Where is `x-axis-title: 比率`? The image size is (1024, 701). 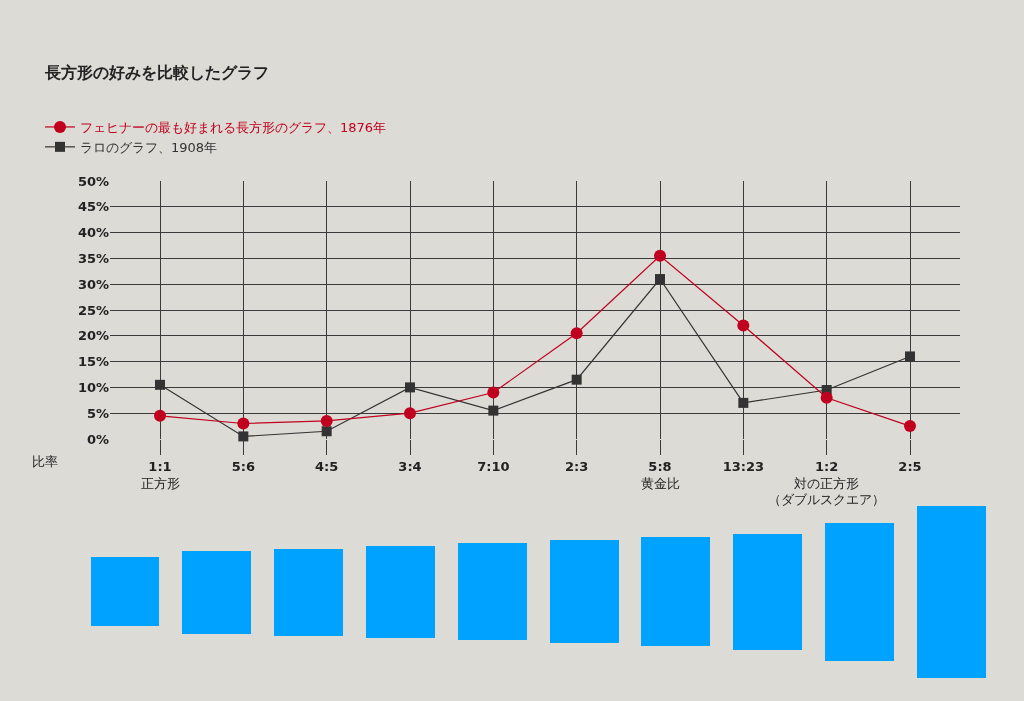
x-axis-title: 比率 is located at coordinates (45, 461).